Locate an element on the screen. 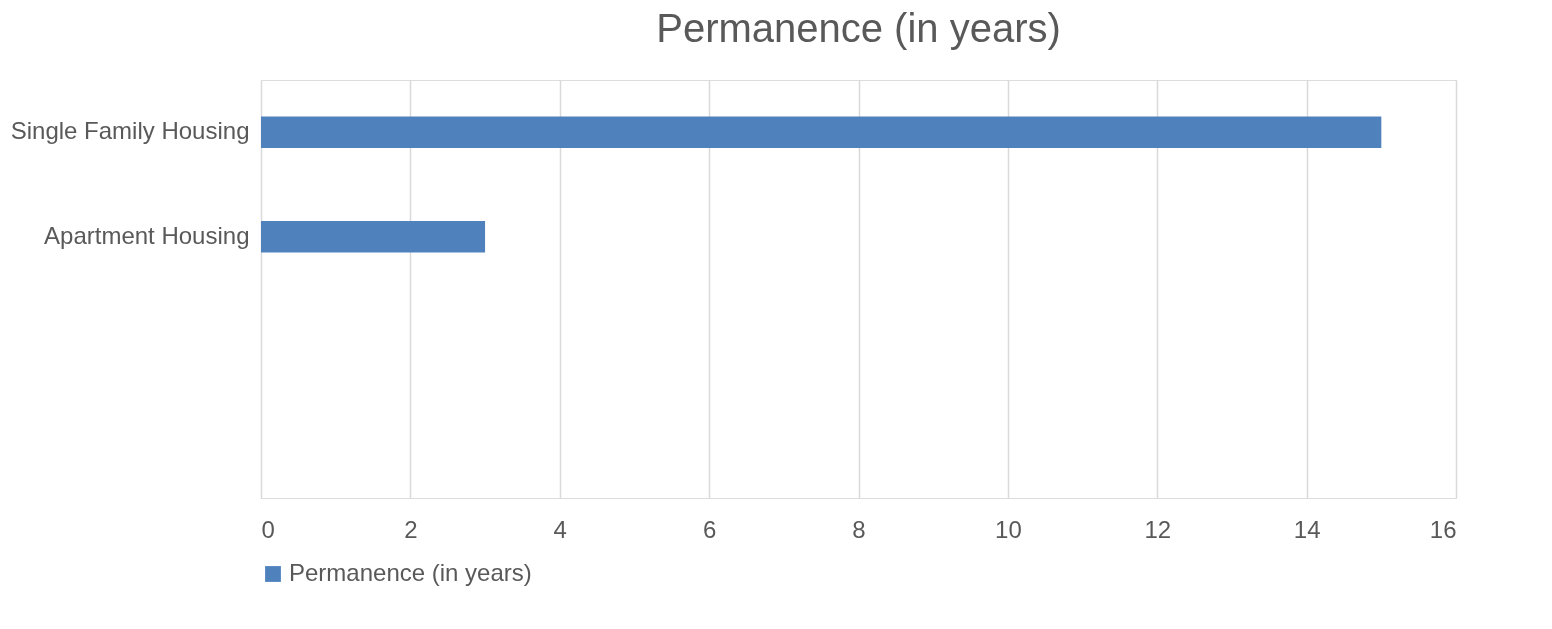 This screenshot has height=629, width=1552. x-tick-label: 2 is located at coordinates (411, 529).